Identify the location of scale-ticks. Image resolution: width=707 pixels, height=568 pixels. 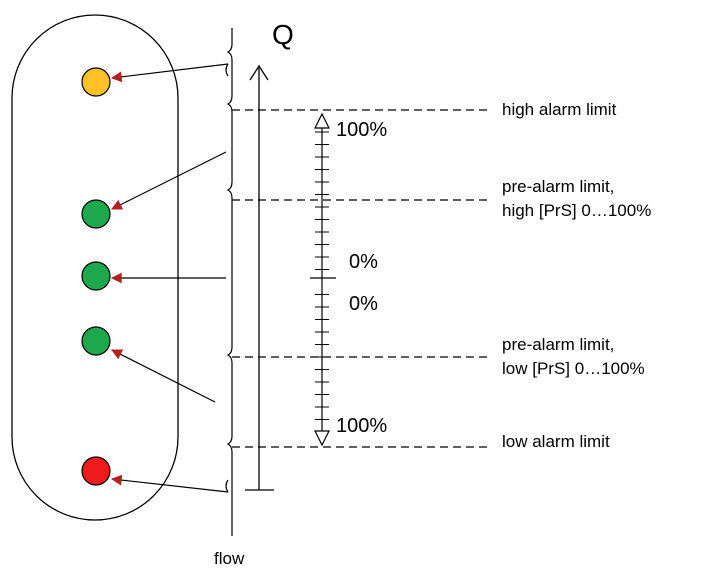
(322, 275).